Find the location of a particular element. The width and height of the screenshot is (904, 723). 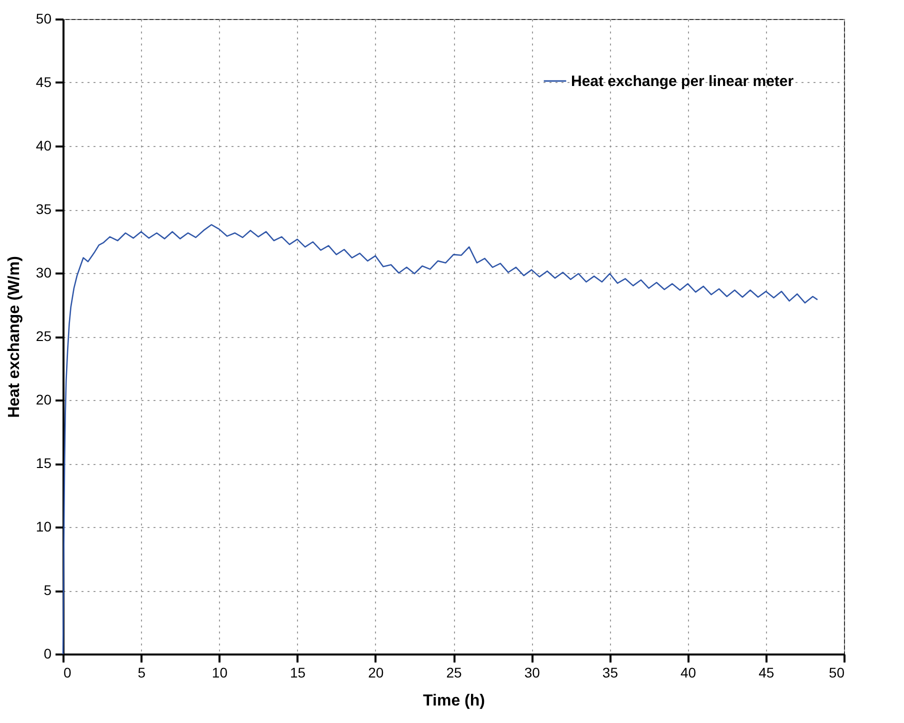

x-tick-label: 20 is located at coordinates (376, 672).